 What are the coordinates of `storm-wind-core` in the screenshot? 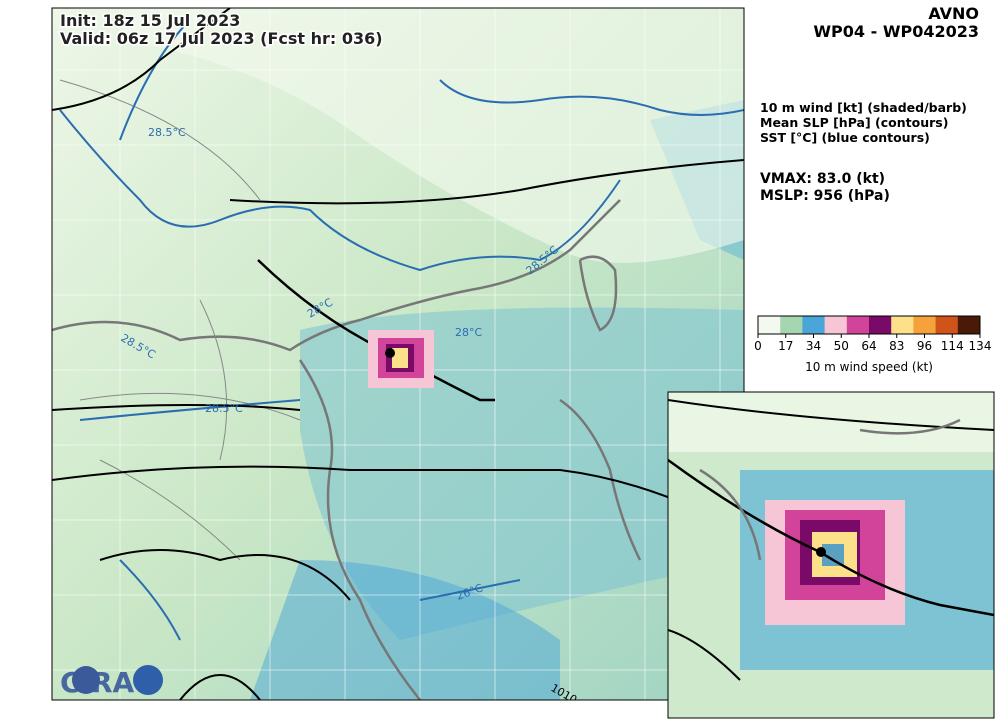 It's located at (401, 359).